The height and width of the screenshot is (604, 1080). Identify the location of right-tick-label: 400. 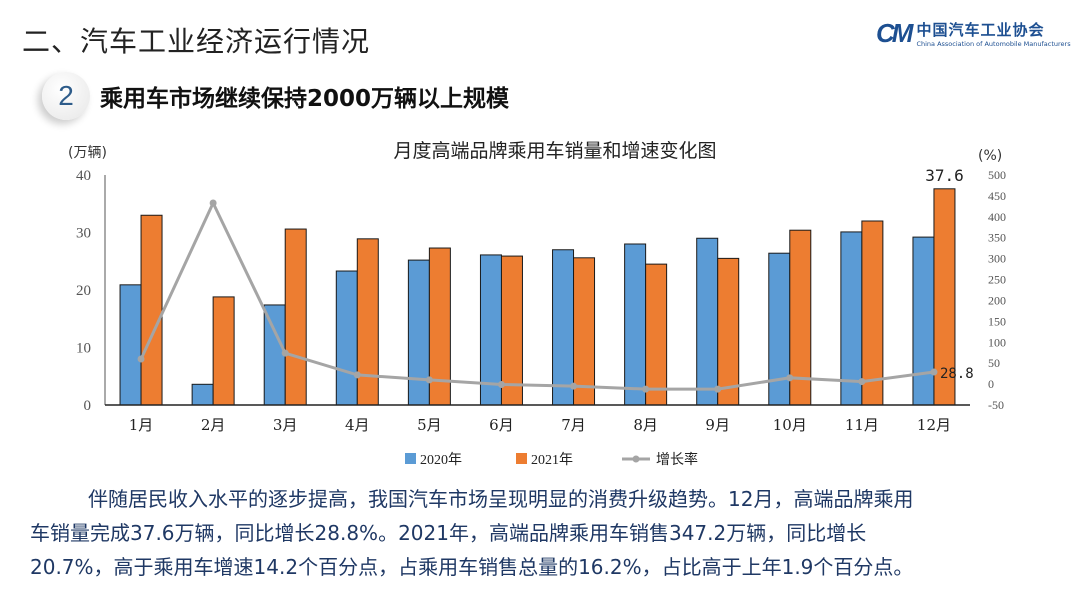
(997, 217).